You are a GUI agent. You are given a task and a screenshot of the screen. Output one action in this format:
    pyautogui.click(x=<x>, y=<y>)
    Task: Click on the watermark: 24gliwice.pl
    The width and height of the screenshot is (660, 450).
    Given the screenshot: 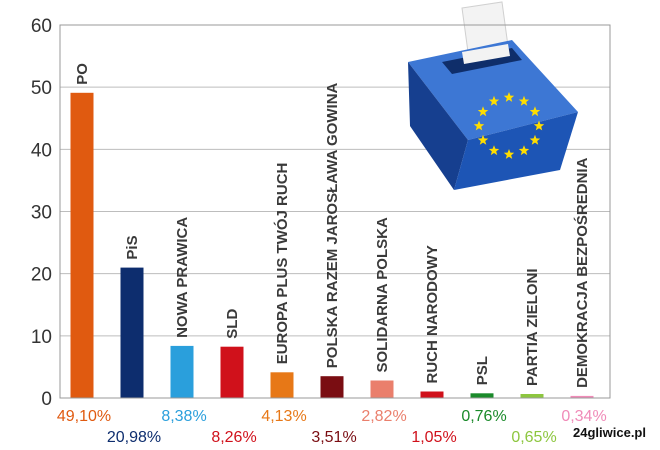 What is the action you would take?
    pyautogui.click(x=609, y=432)
    